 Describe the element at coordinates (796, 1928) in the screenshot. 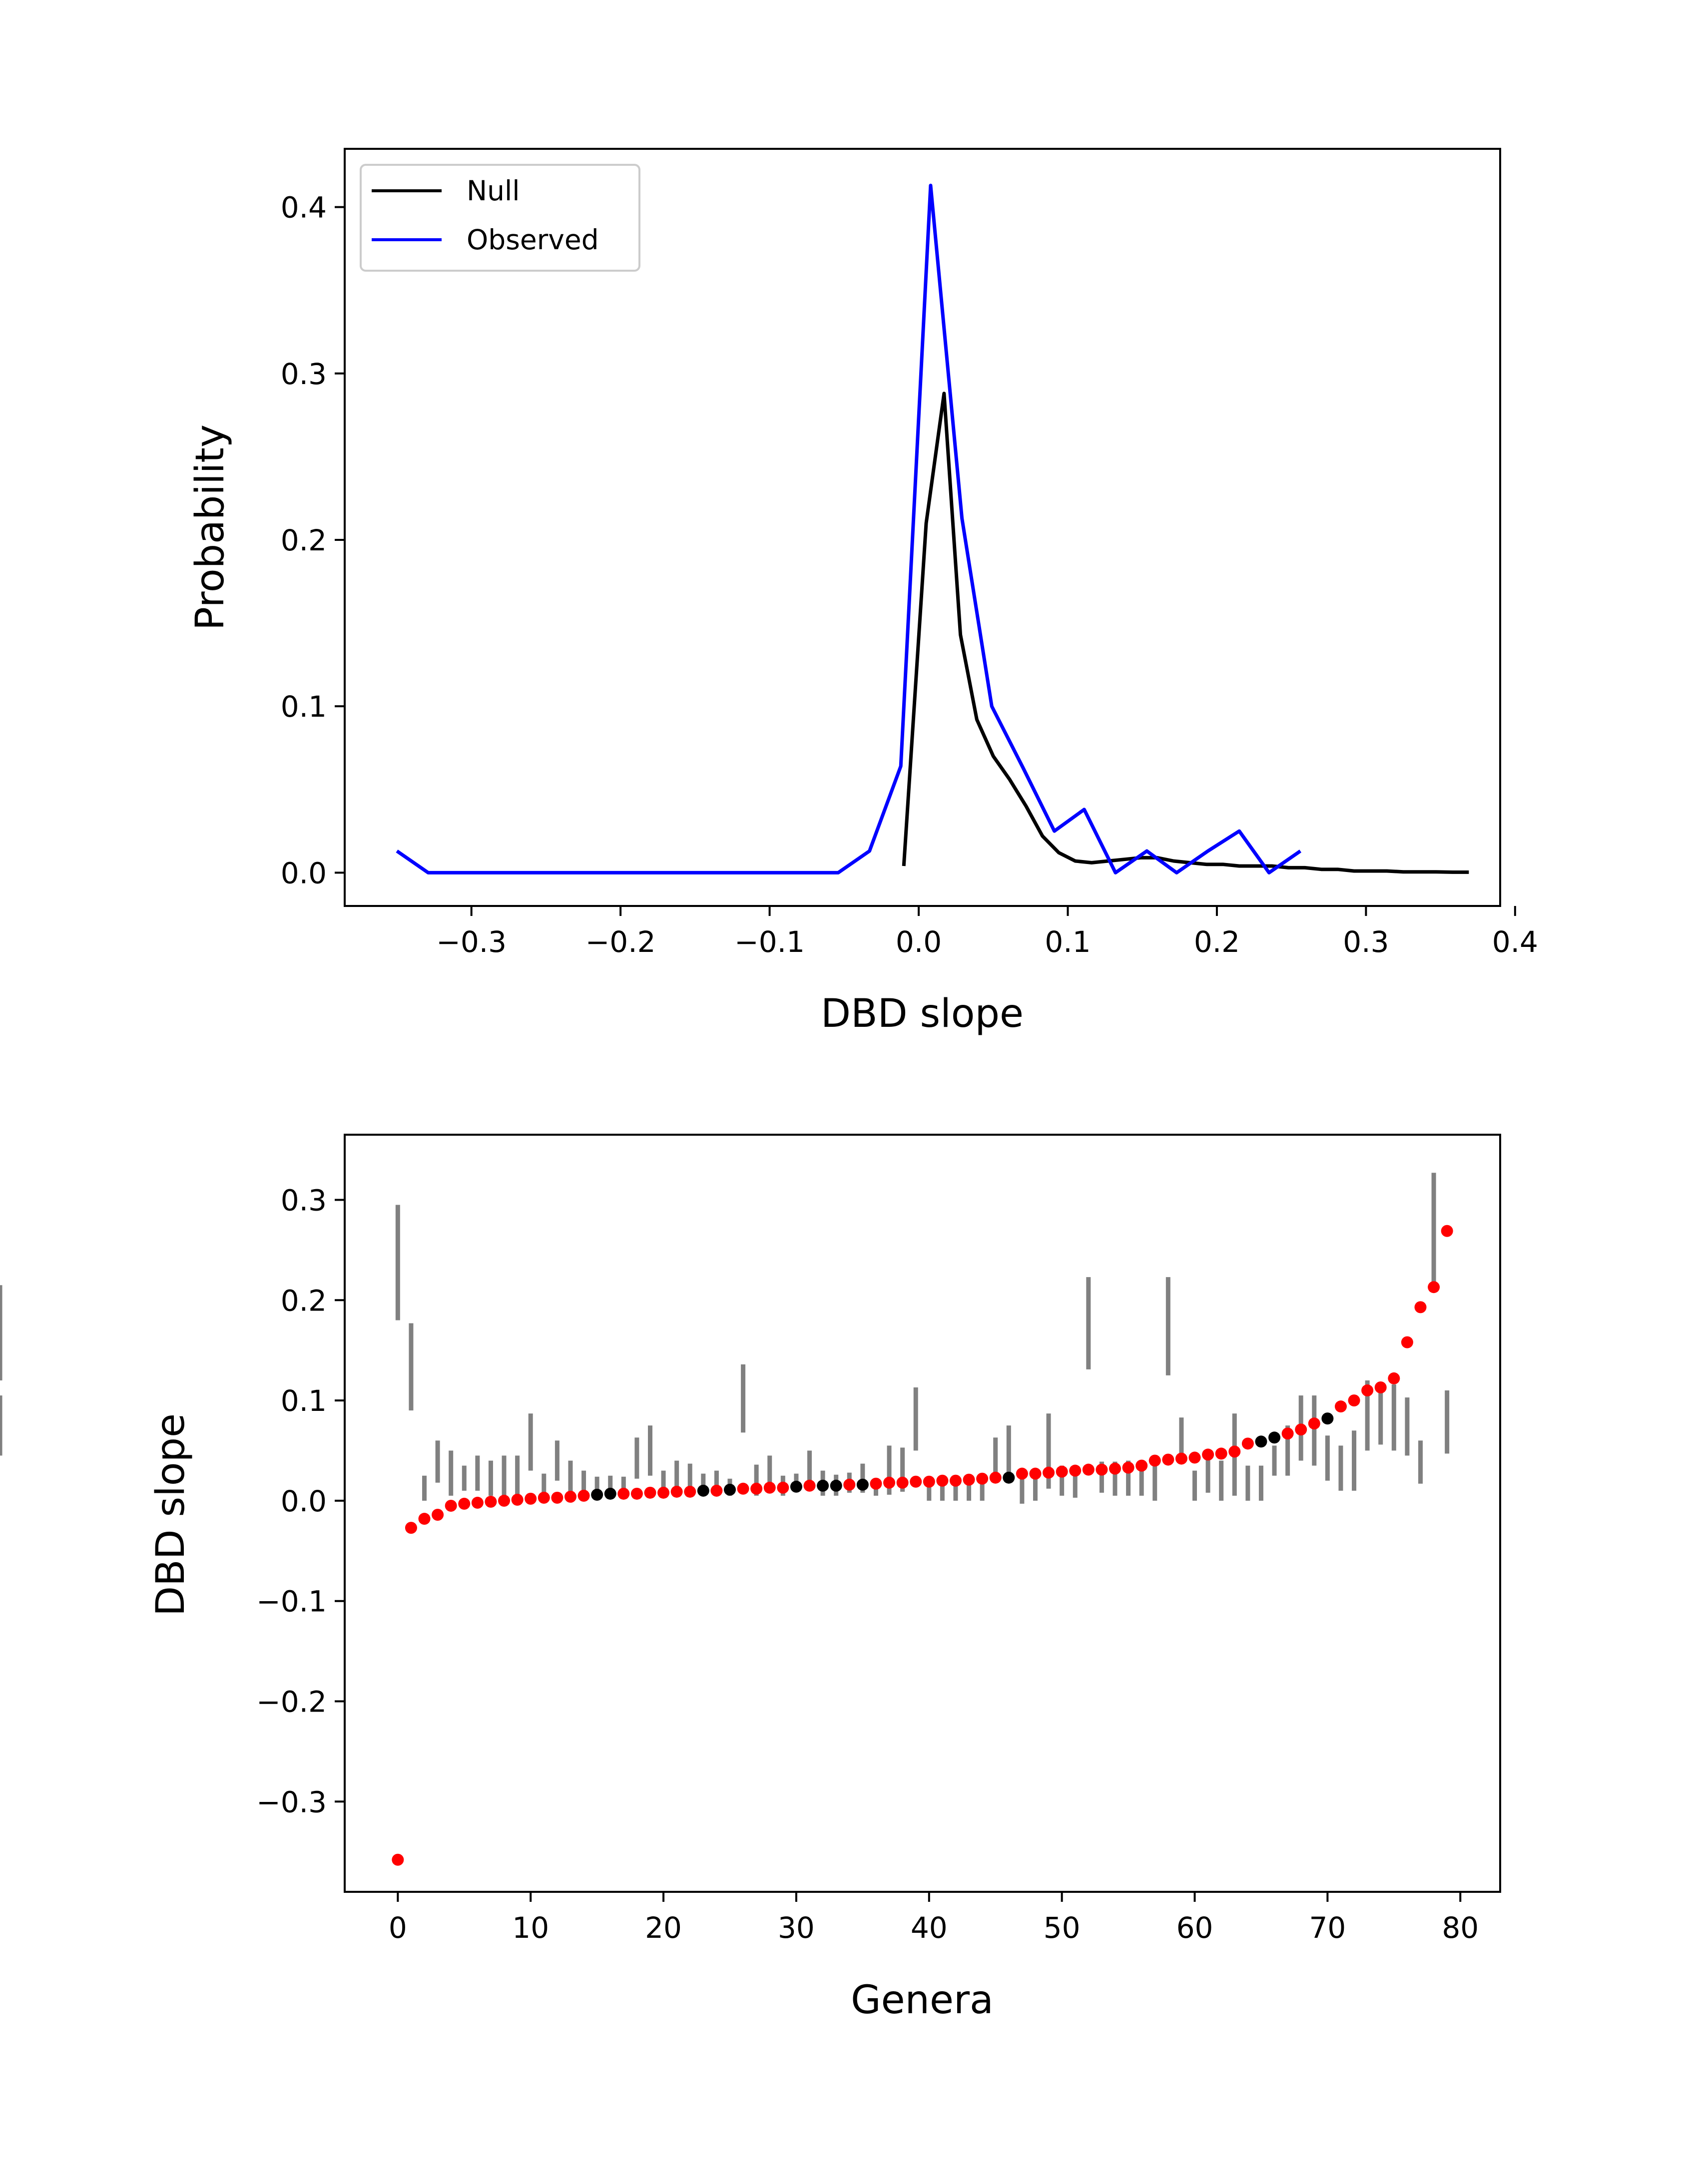

I see `panel2-x-tick-label: 30` at that location.